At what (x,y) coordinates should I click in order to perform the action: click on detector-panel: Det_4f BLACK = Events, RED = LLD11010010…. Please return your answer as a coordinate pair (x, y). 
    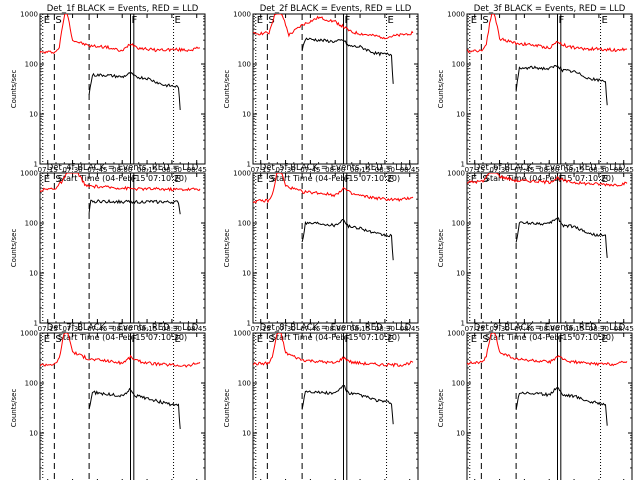
    Looking at the image, I should click on (108, 252).